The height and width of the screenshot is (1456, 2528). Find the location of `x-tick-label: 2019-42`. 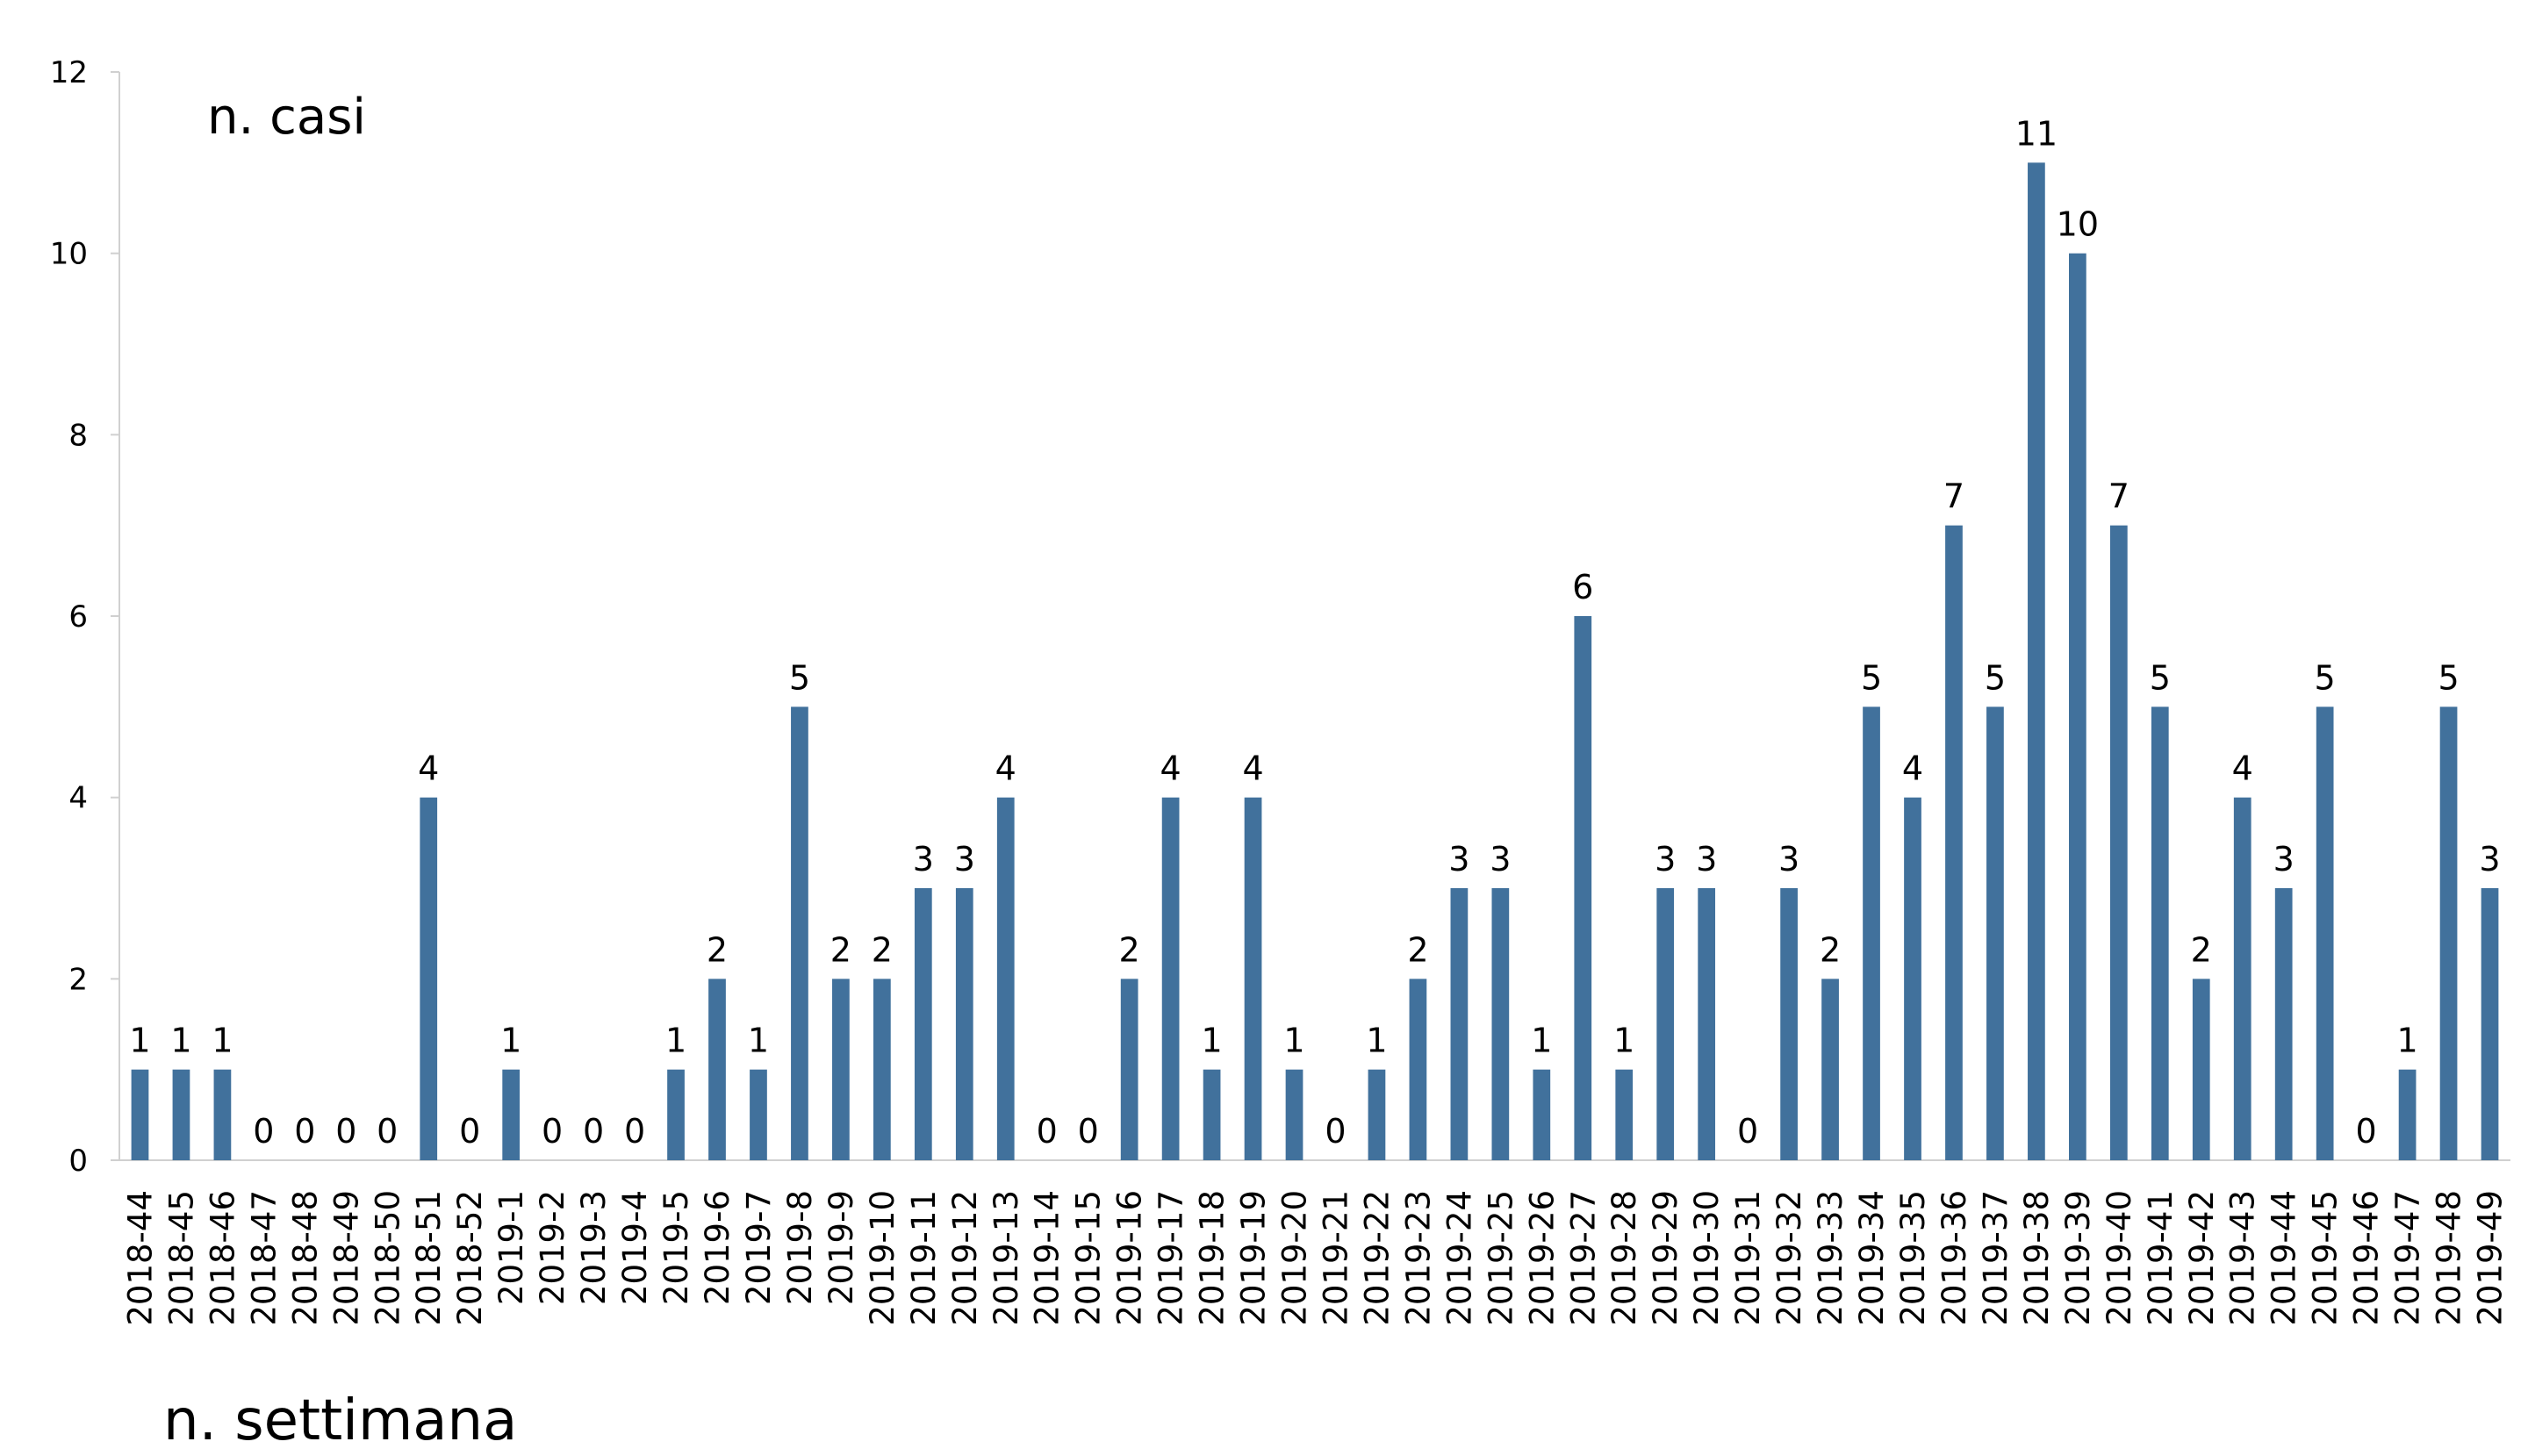

x-tick-label: 2019-42 is located at coordinates (2202, 1258).